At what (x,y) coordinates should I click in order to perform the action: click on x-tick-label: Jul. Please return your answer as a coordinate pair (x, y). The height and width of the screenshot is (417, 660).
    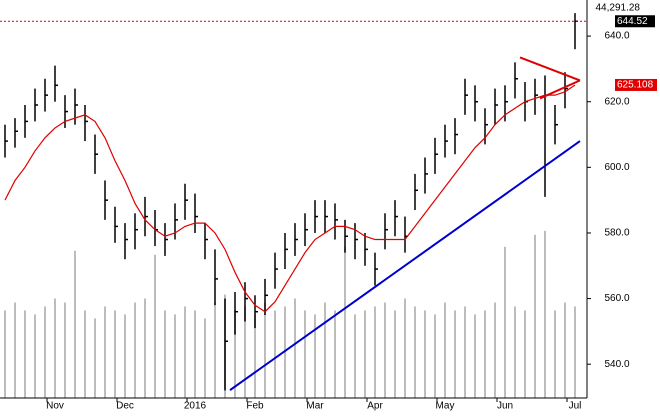
    Looking at the image, I should click on (575, 406).